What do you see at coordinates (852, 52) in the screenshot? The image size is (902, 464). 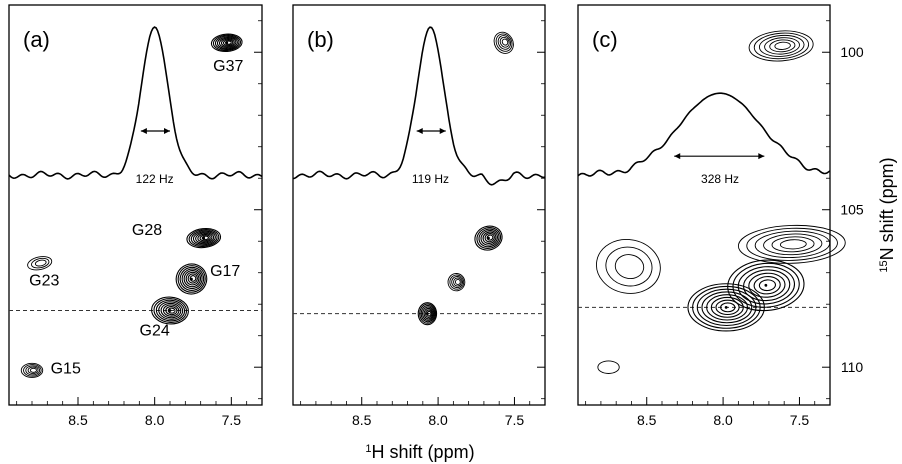 I see `y-tick-label: 100` at bounding box center [852, 52].